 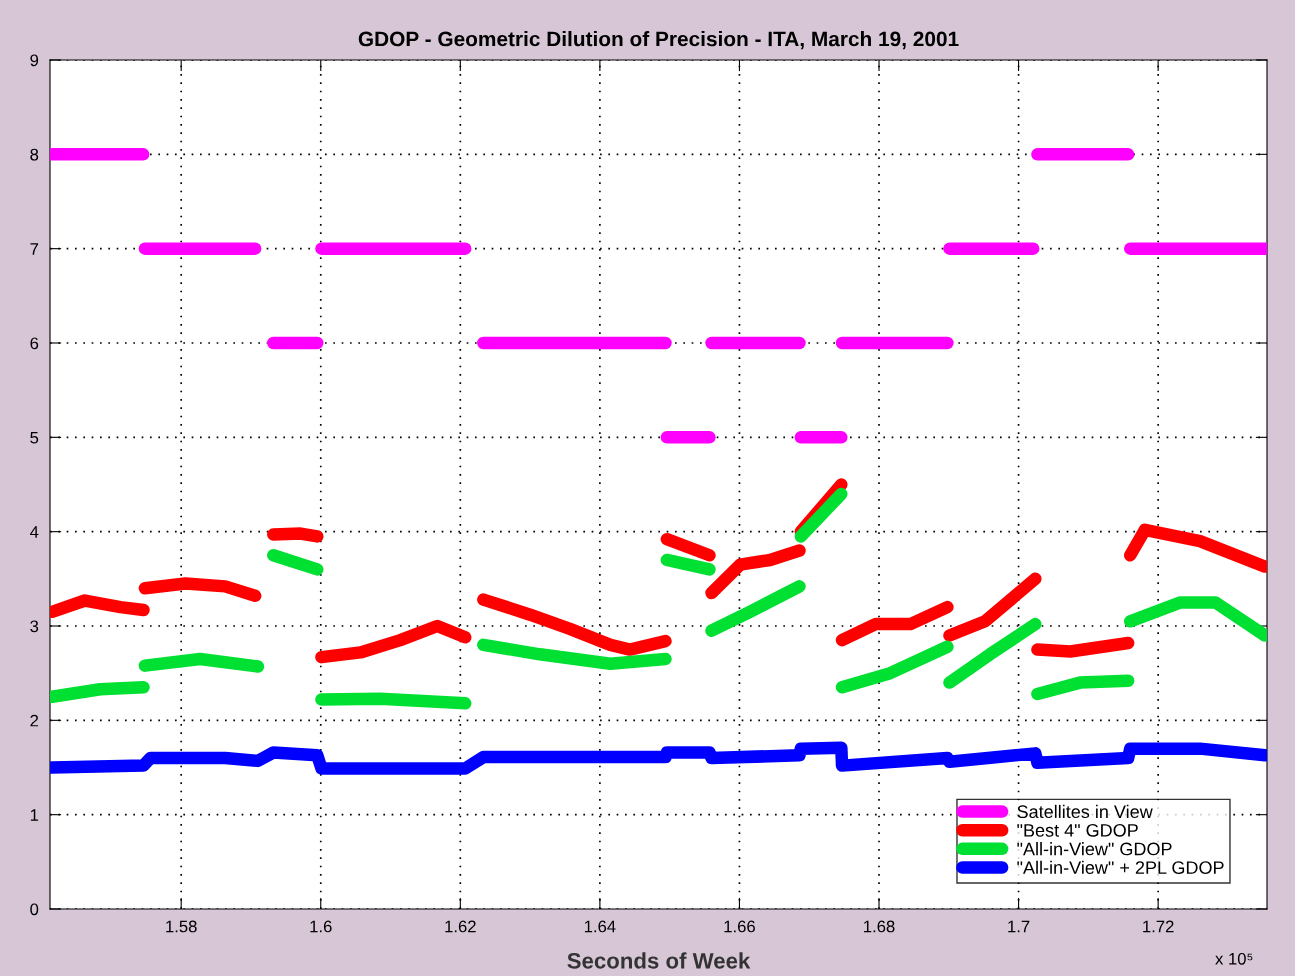 What do you see at coordinates (34, 626) in the screenshot?
I see `y-tick-label: 3` at bounding box center [34, 626].